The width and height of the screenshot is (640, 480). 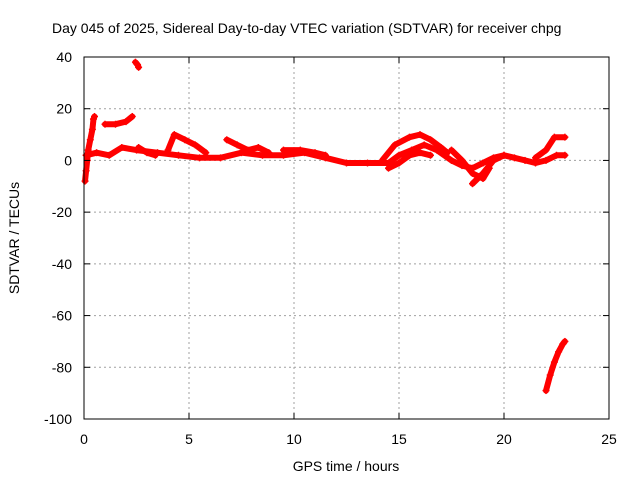 I want to click on series-track-c, so click(x=147, y=151).